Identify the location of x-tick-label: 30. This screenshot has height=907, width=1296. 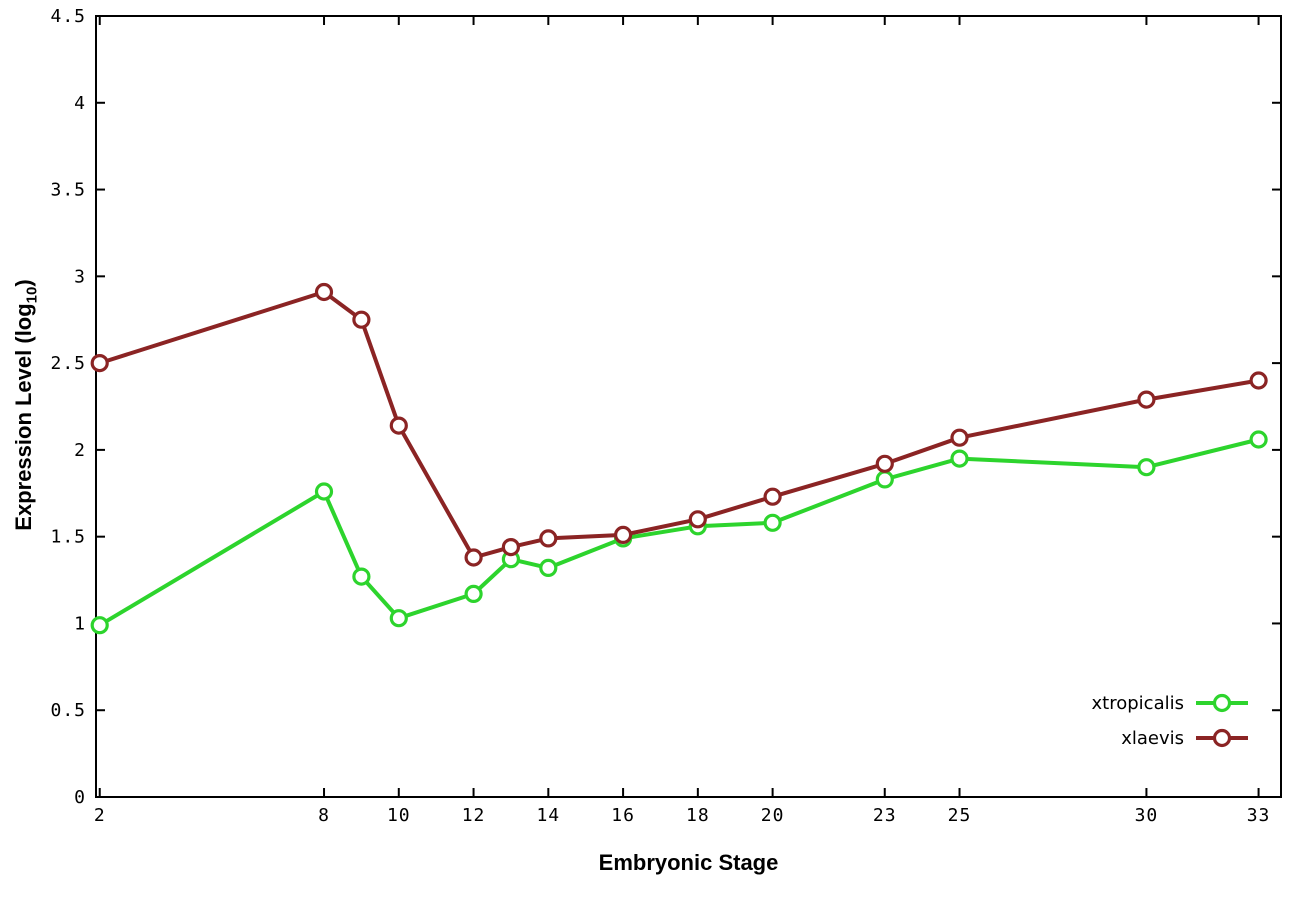
(1147, 815).